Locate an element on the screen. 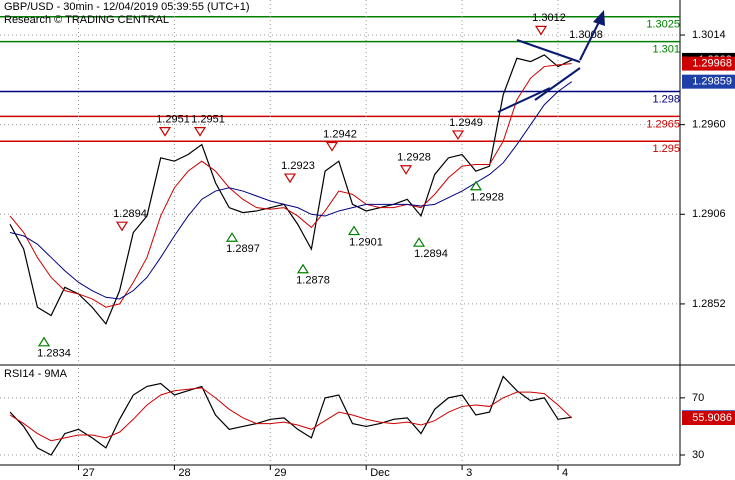 Image resolution: width=735 pixels, height=480 pixels. high-label: 1.3012 is located at coordinates (549, 18).